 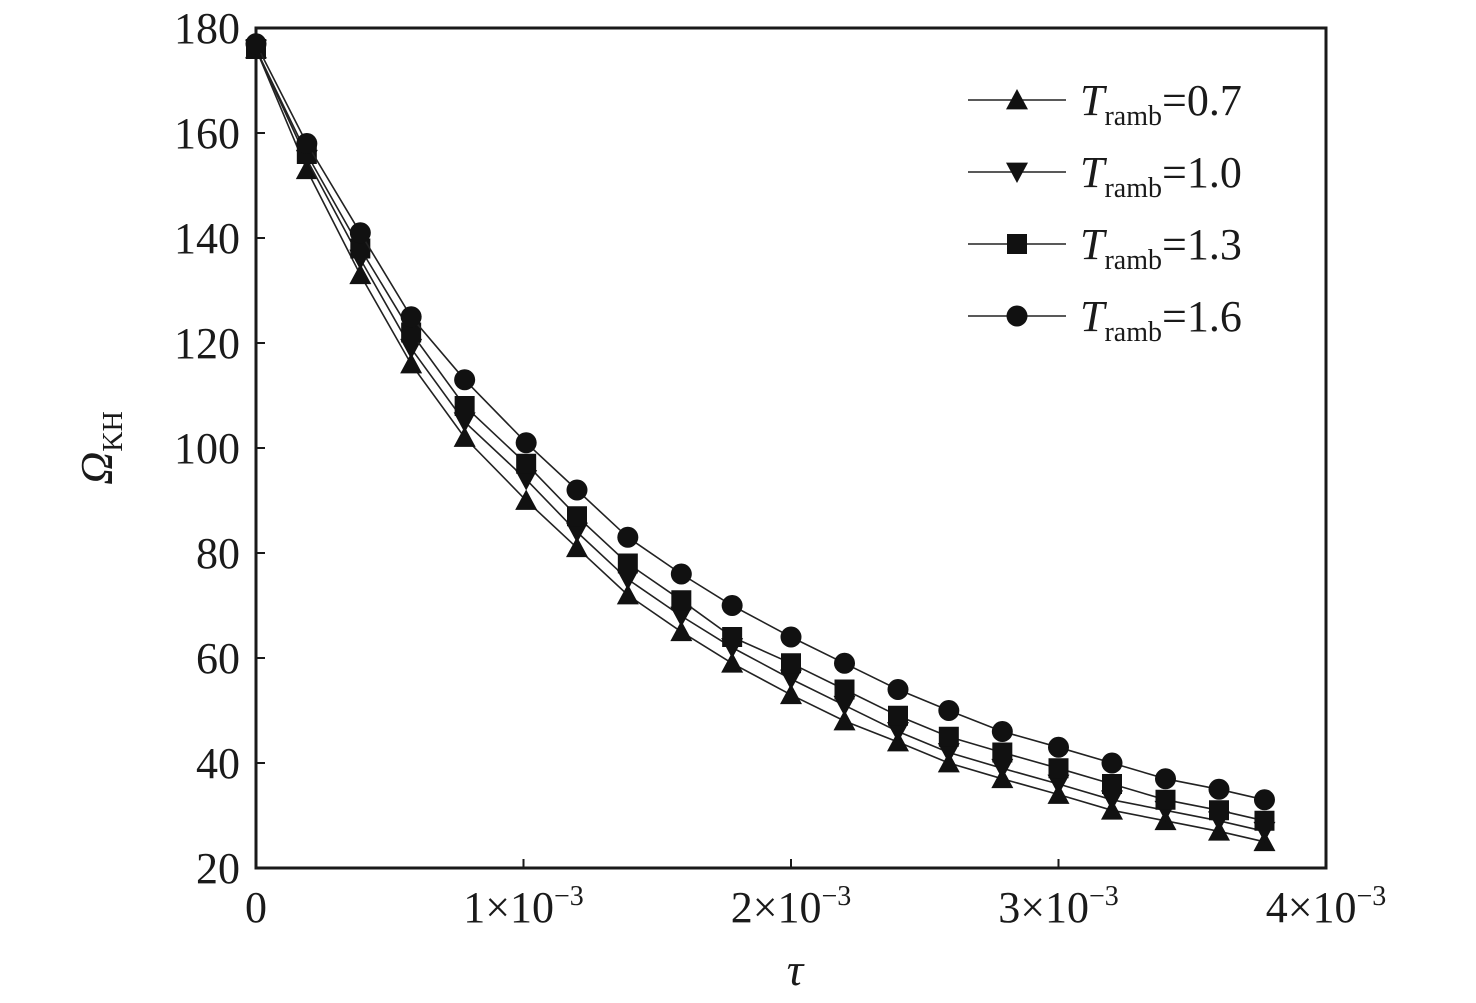 What do you see at coordinates (218, 763) in the screenshot?
I see `y-tick-label: 40` at bounding box center [218, 763].